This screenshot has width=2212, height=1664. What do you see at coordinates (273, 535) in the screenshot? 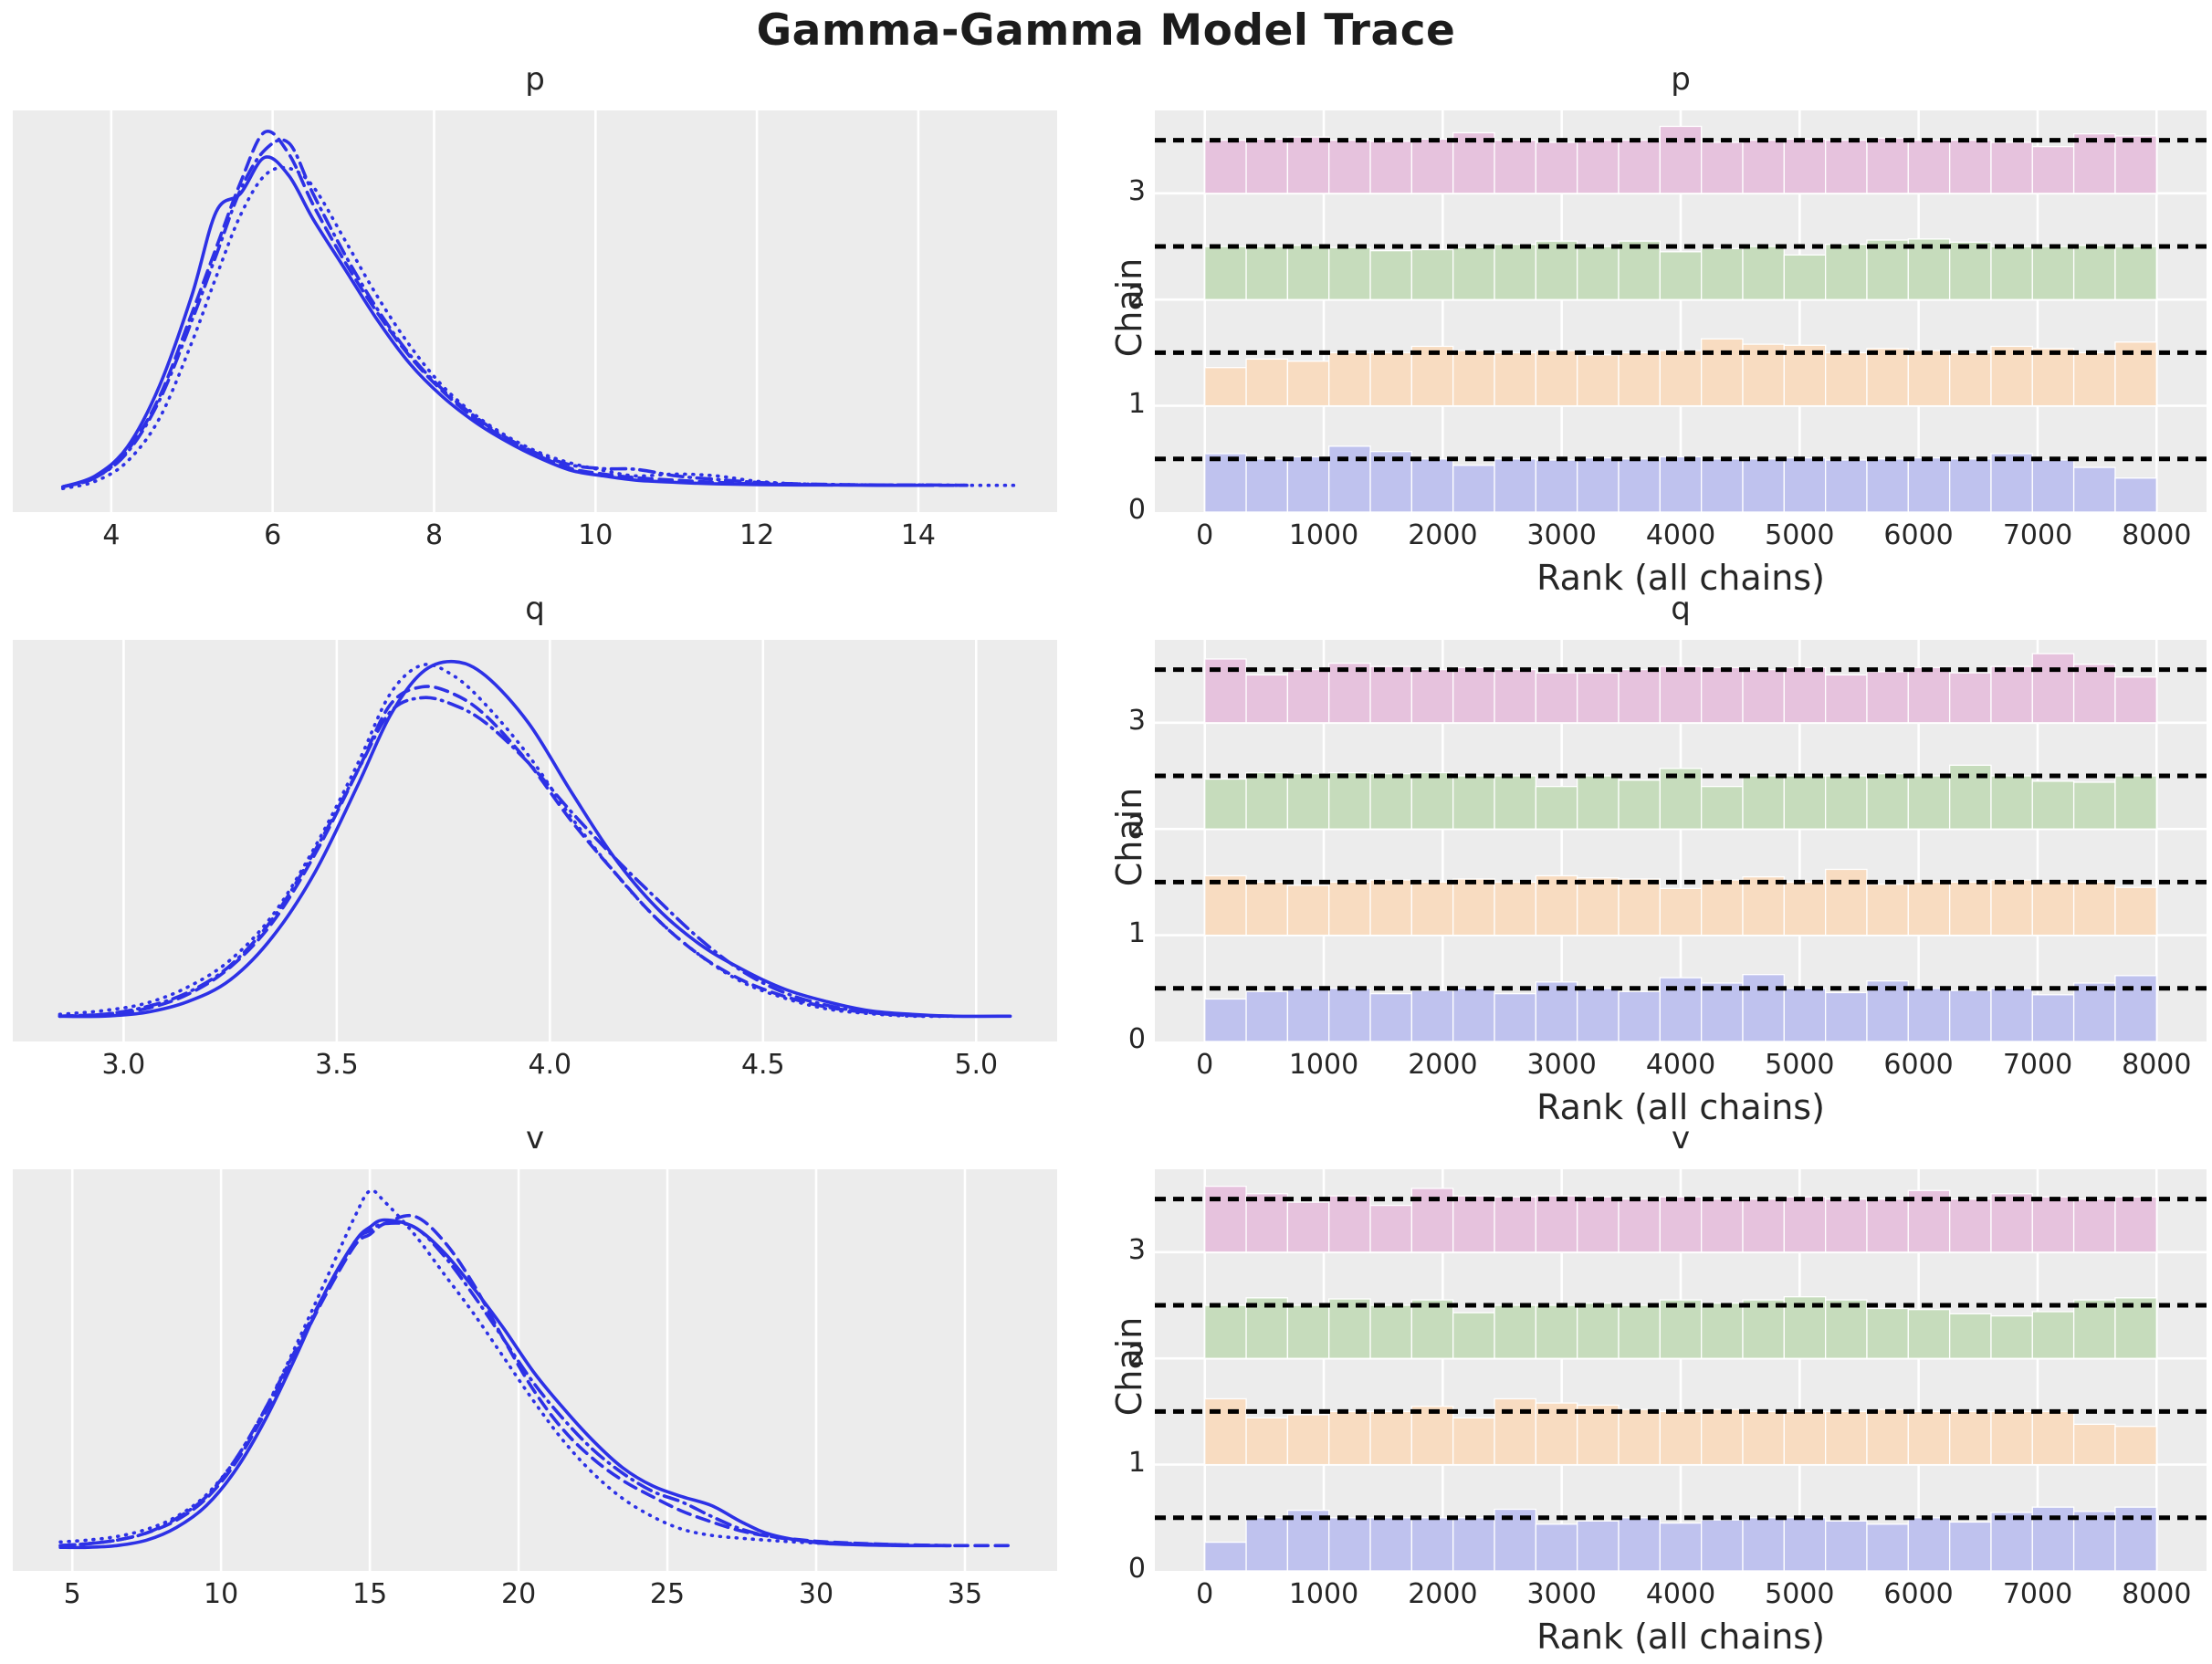
I see `x-tick-label: 6` at bounding box center [273, 535].